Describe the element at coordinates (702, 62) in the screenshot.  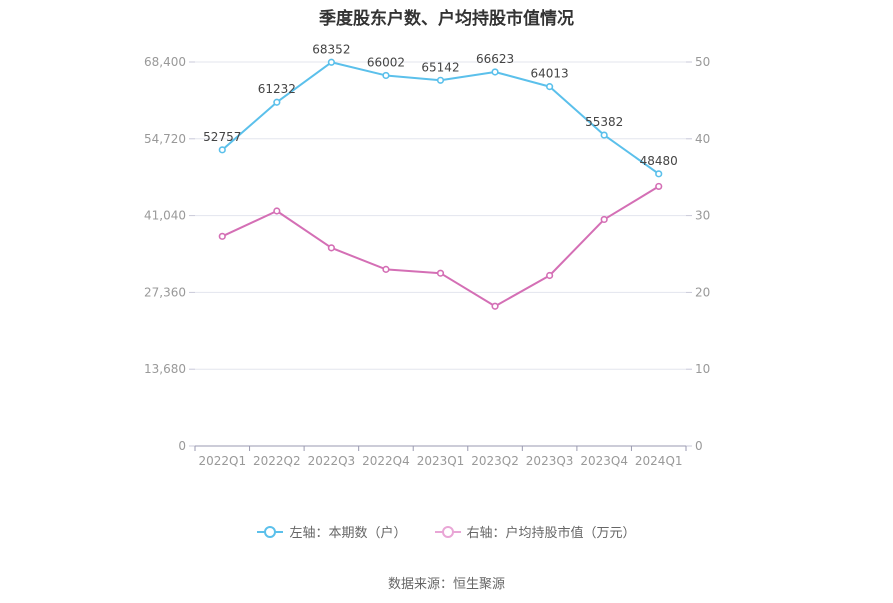
I see `y-right-tick-label: 50` at that location.